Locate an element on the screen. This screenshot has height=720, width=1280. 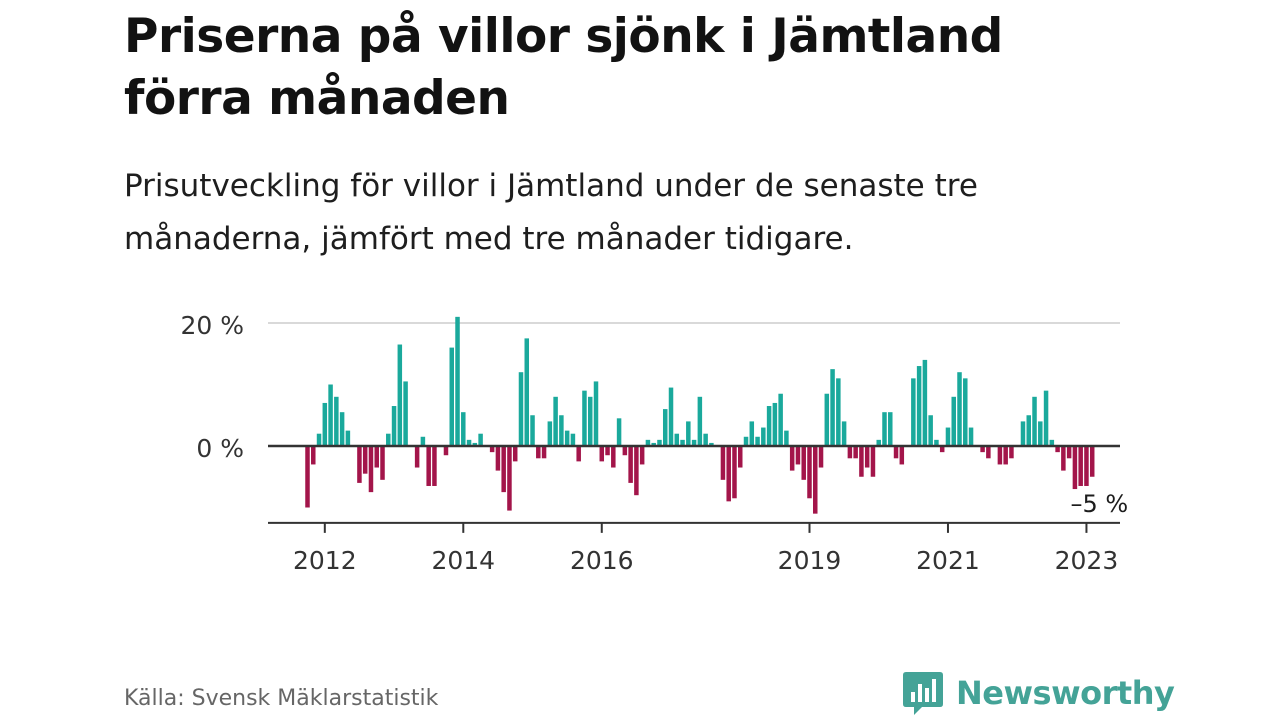
end-value-label: –5 % is located at coordinates (1100, 504).